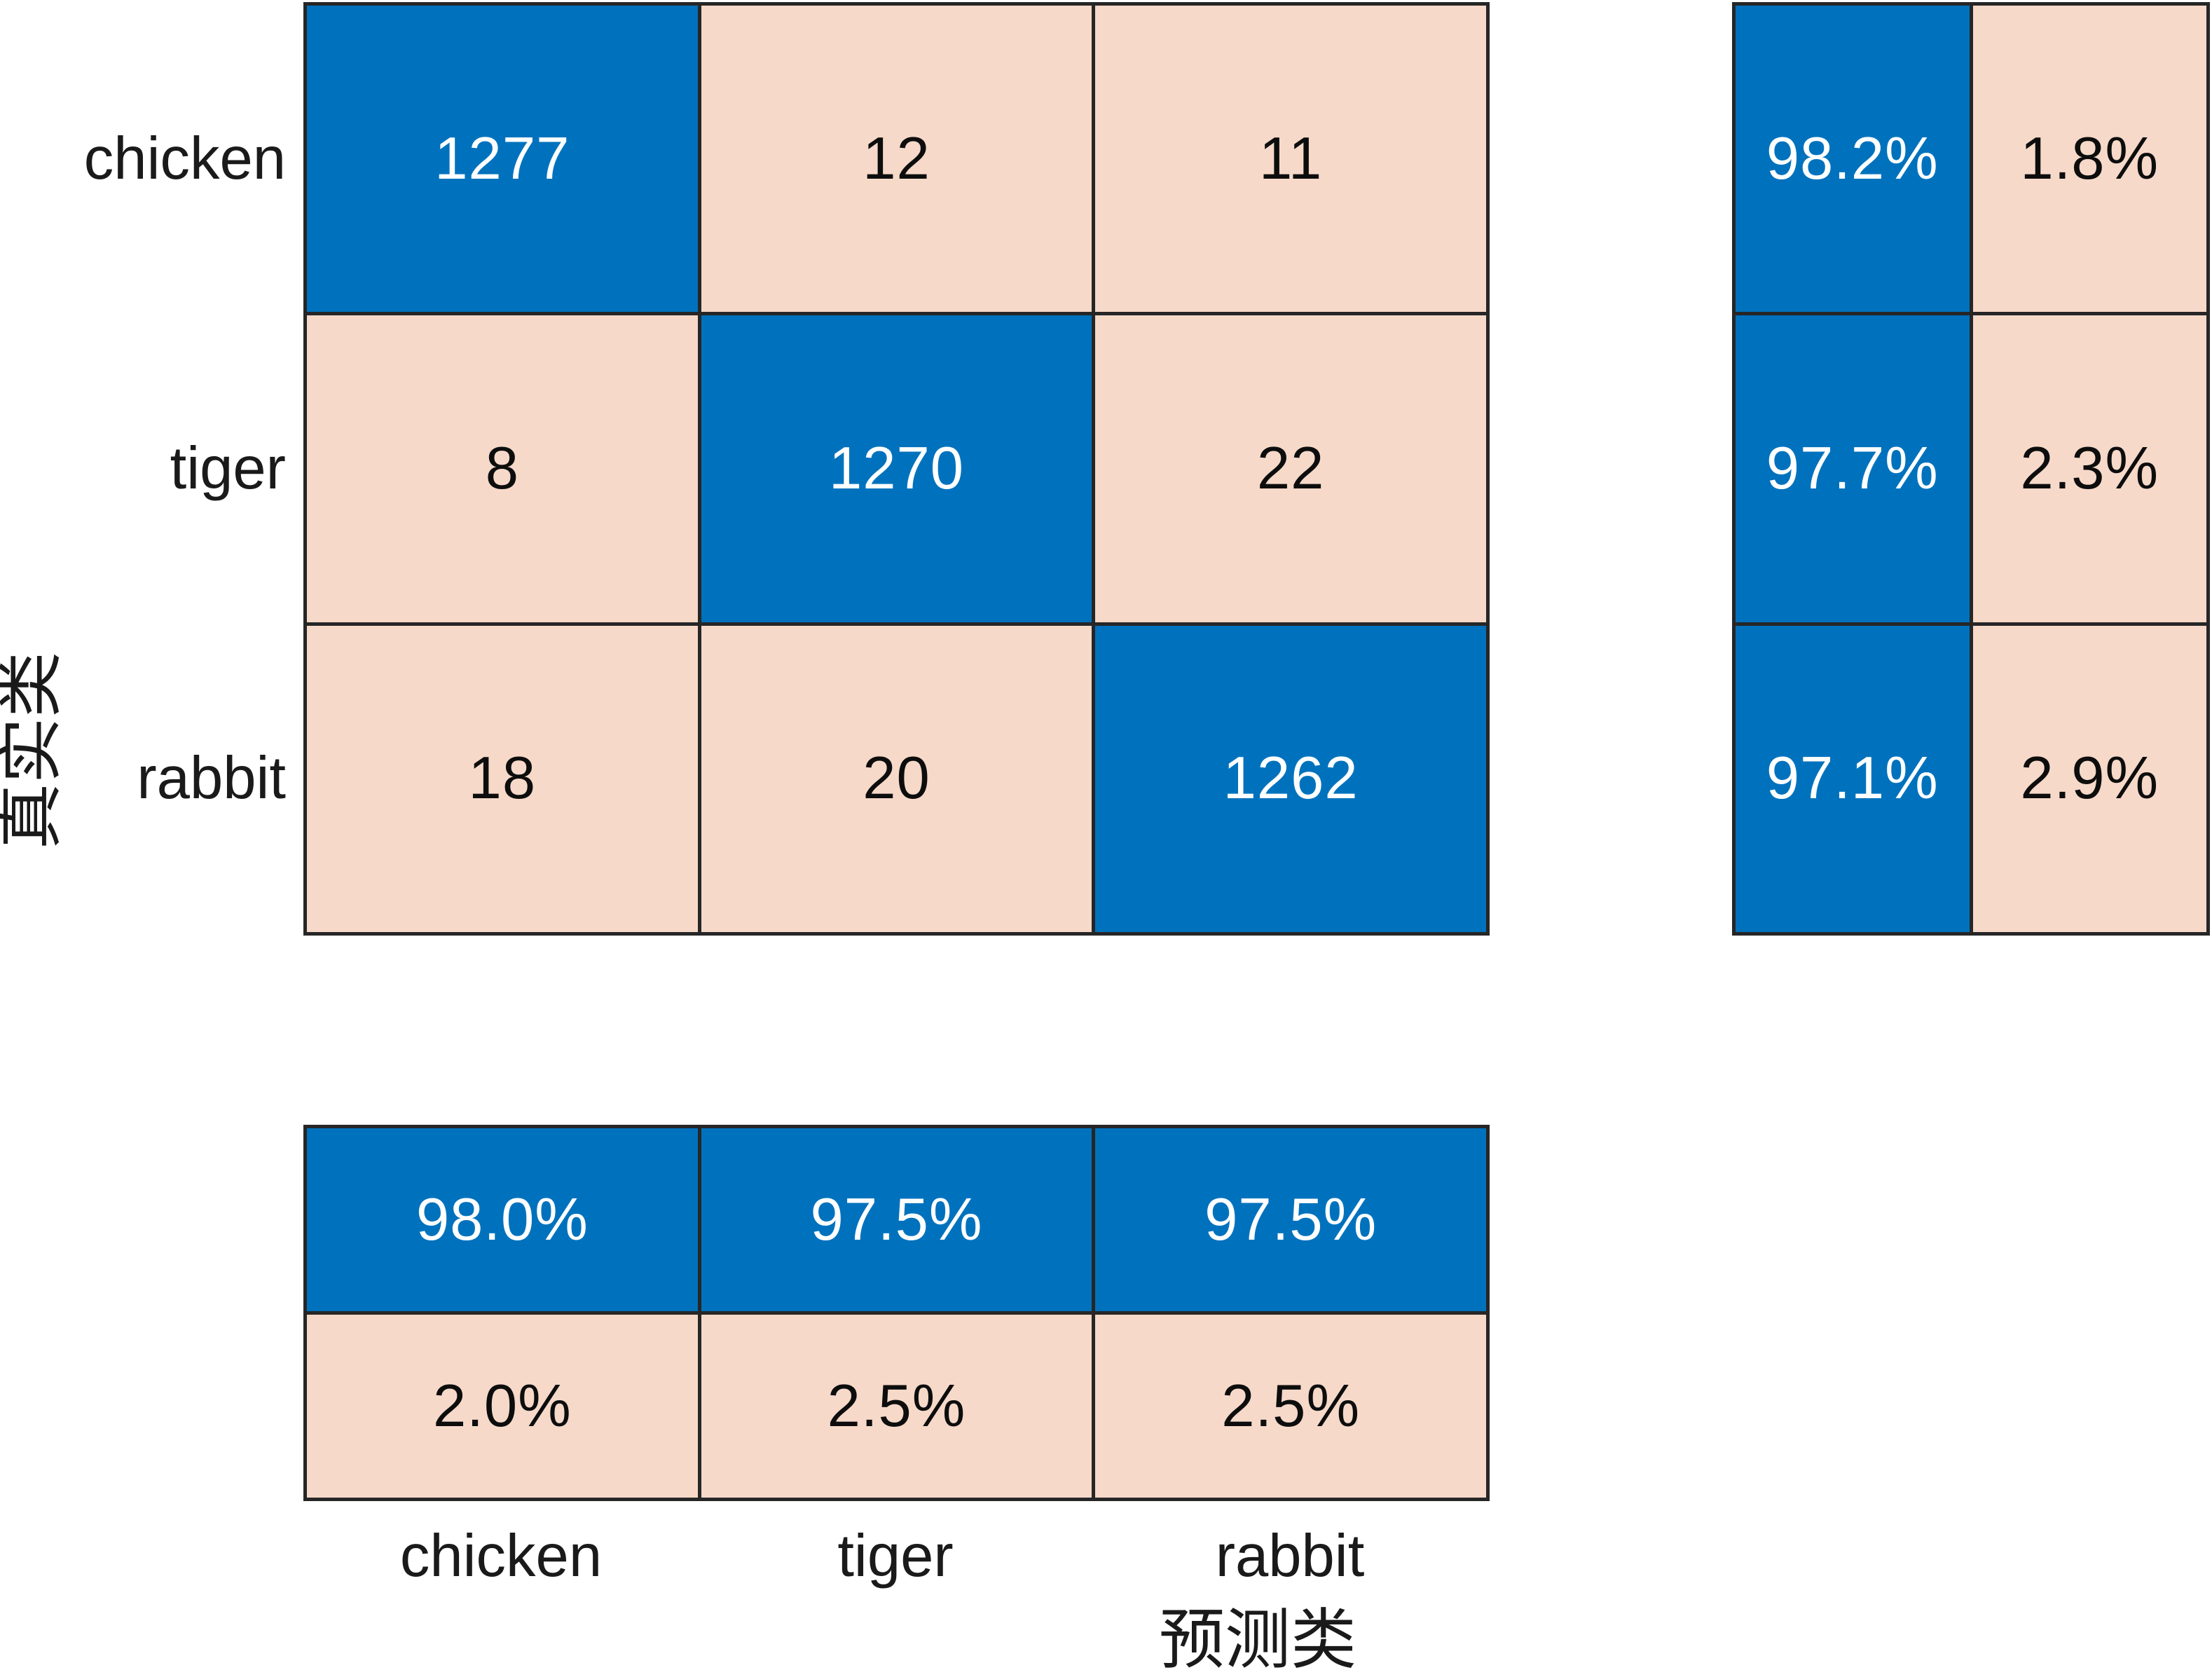 The image size is (2212, 1677). Describe the element at coordinates (502, 468) in the screenshot. I see `matrix-cell-tiger-chicken: 8` at that location.